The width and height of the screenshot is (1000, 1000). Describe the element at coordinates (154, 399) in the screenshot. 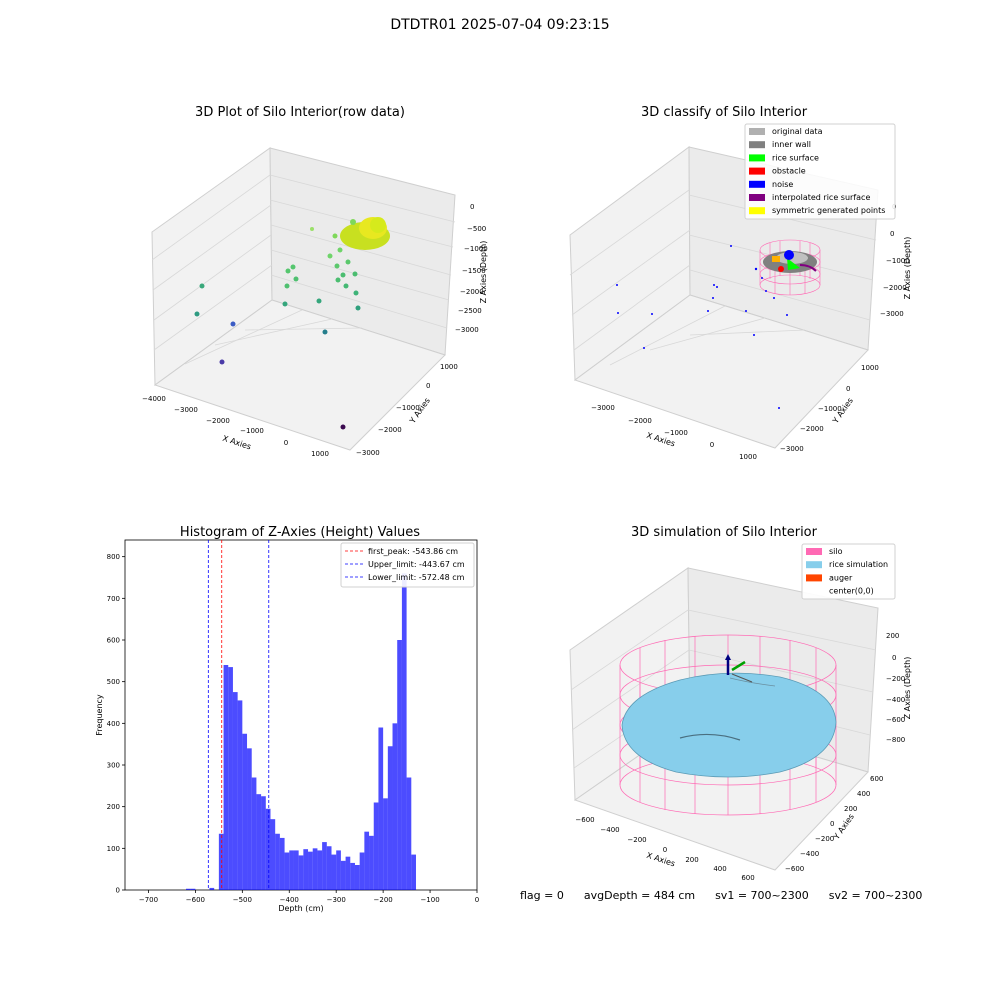

I see `svg-text: −4000` at that location.